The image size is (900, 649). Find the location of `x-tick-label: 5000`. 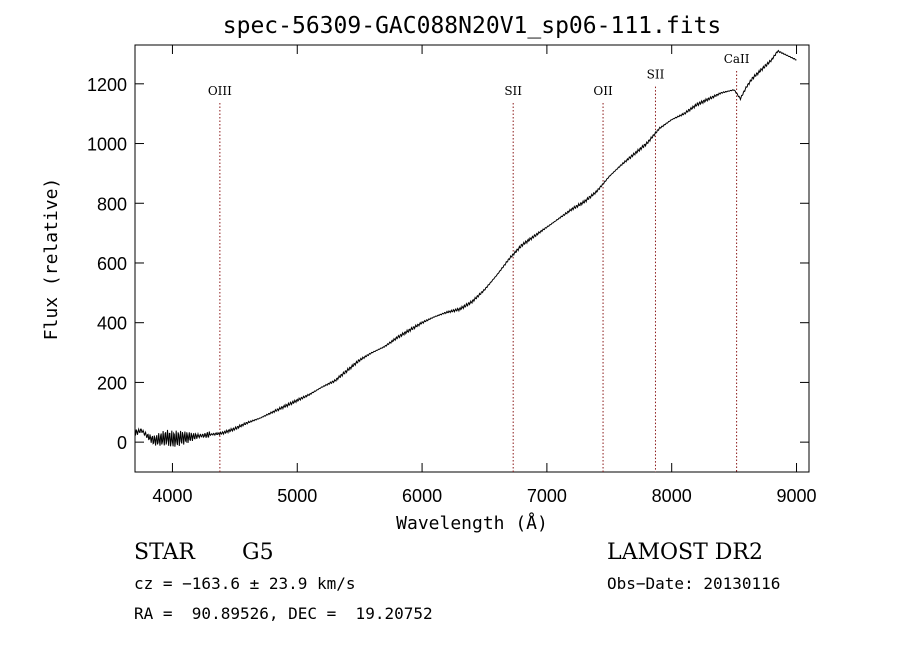

x-tick-label: 5000 is located at coordinates (297, 496).